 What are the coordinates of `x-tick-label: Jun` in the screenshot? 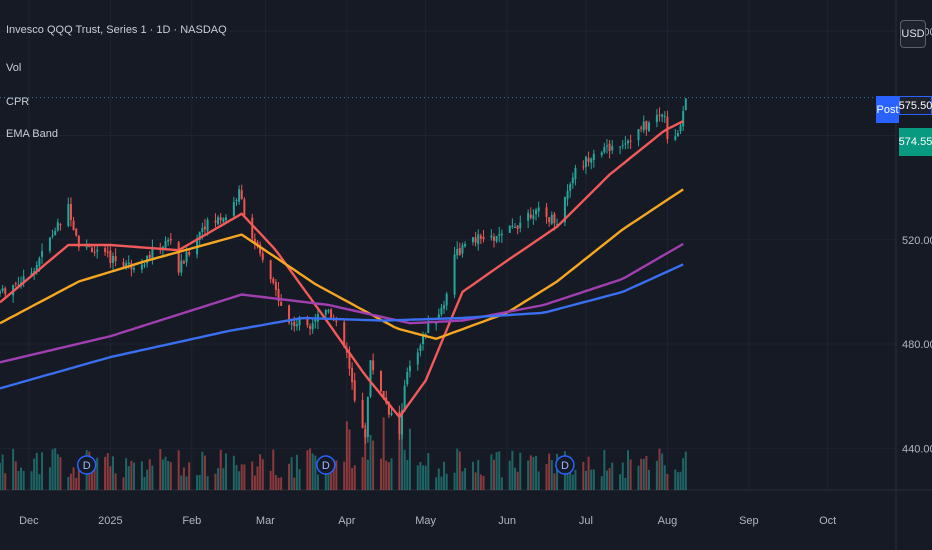 It's located at (507, 521).